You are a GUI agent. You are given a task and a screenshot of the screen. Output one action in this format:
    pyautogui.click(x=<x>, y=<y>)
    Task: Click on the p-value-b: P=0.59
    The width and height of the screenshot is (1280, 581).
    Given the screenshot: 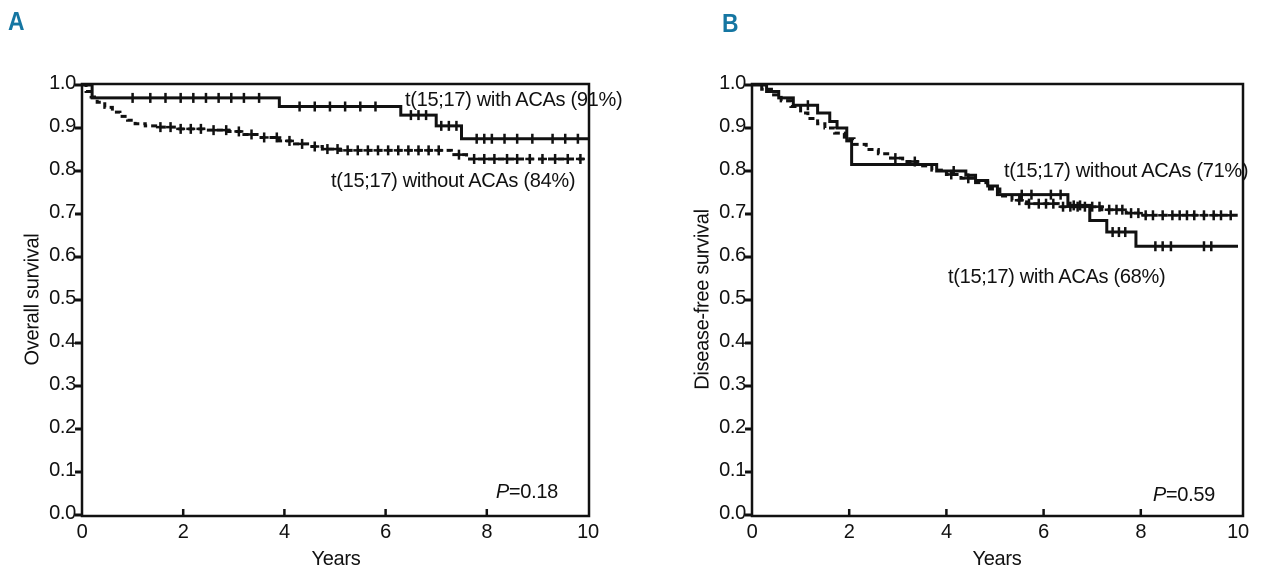 What is the action you would take?
    pyautogui.click(x=1145, y=495)
    